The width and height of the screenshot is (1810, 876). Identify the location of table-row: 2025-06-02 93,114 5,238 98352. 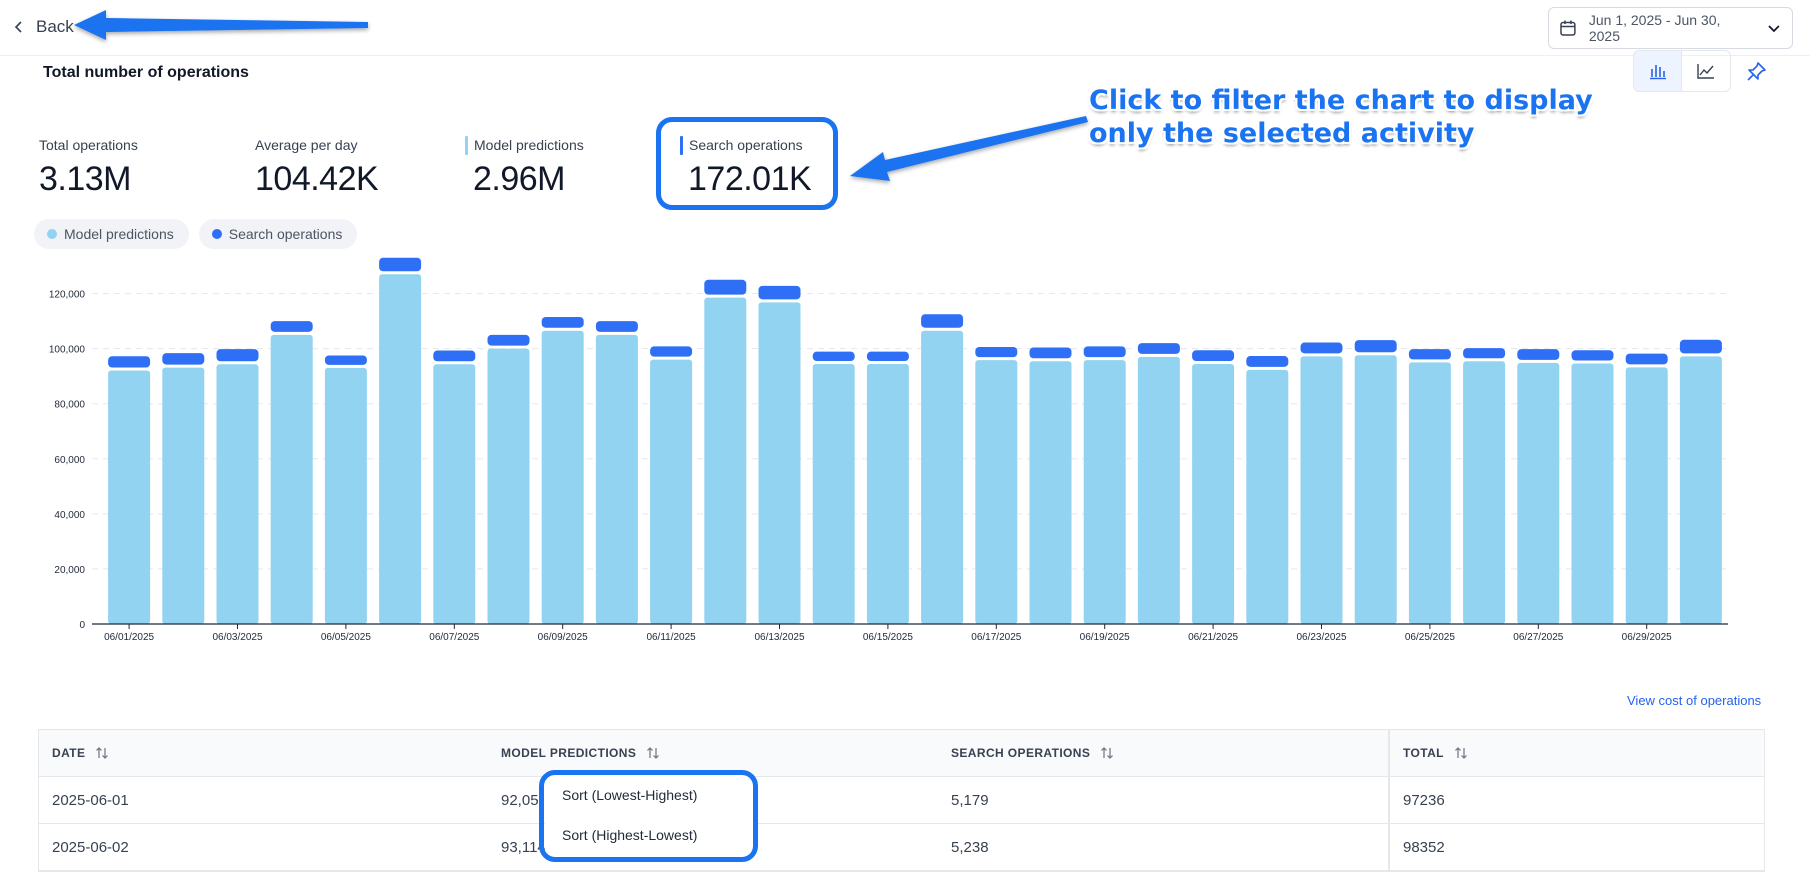
(901, 847).